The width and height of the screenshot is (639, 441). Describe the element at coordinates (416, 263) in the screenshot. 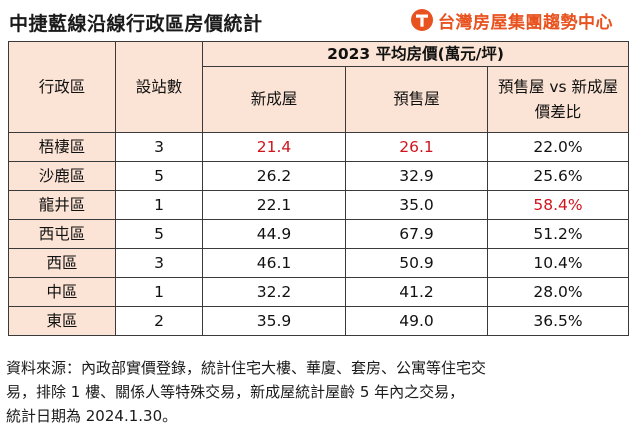

I see `cell-presale-price: 50.9` at that location.